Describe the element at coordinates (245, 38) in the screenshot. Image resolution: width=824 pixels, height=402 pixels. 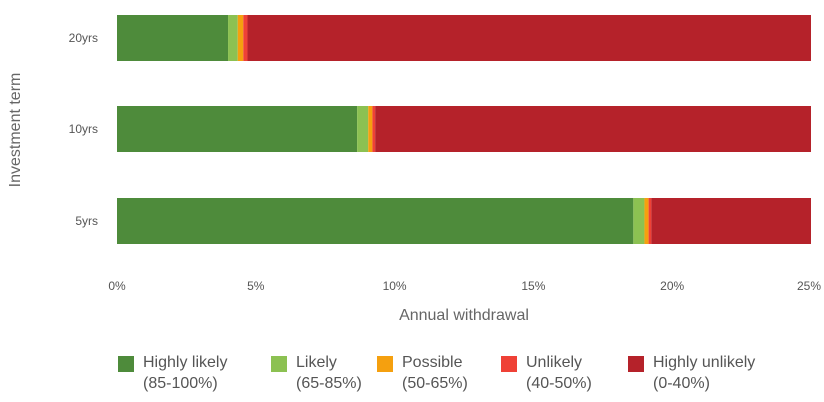
I see `bar-segment-20yrs-unlikely` at that location.